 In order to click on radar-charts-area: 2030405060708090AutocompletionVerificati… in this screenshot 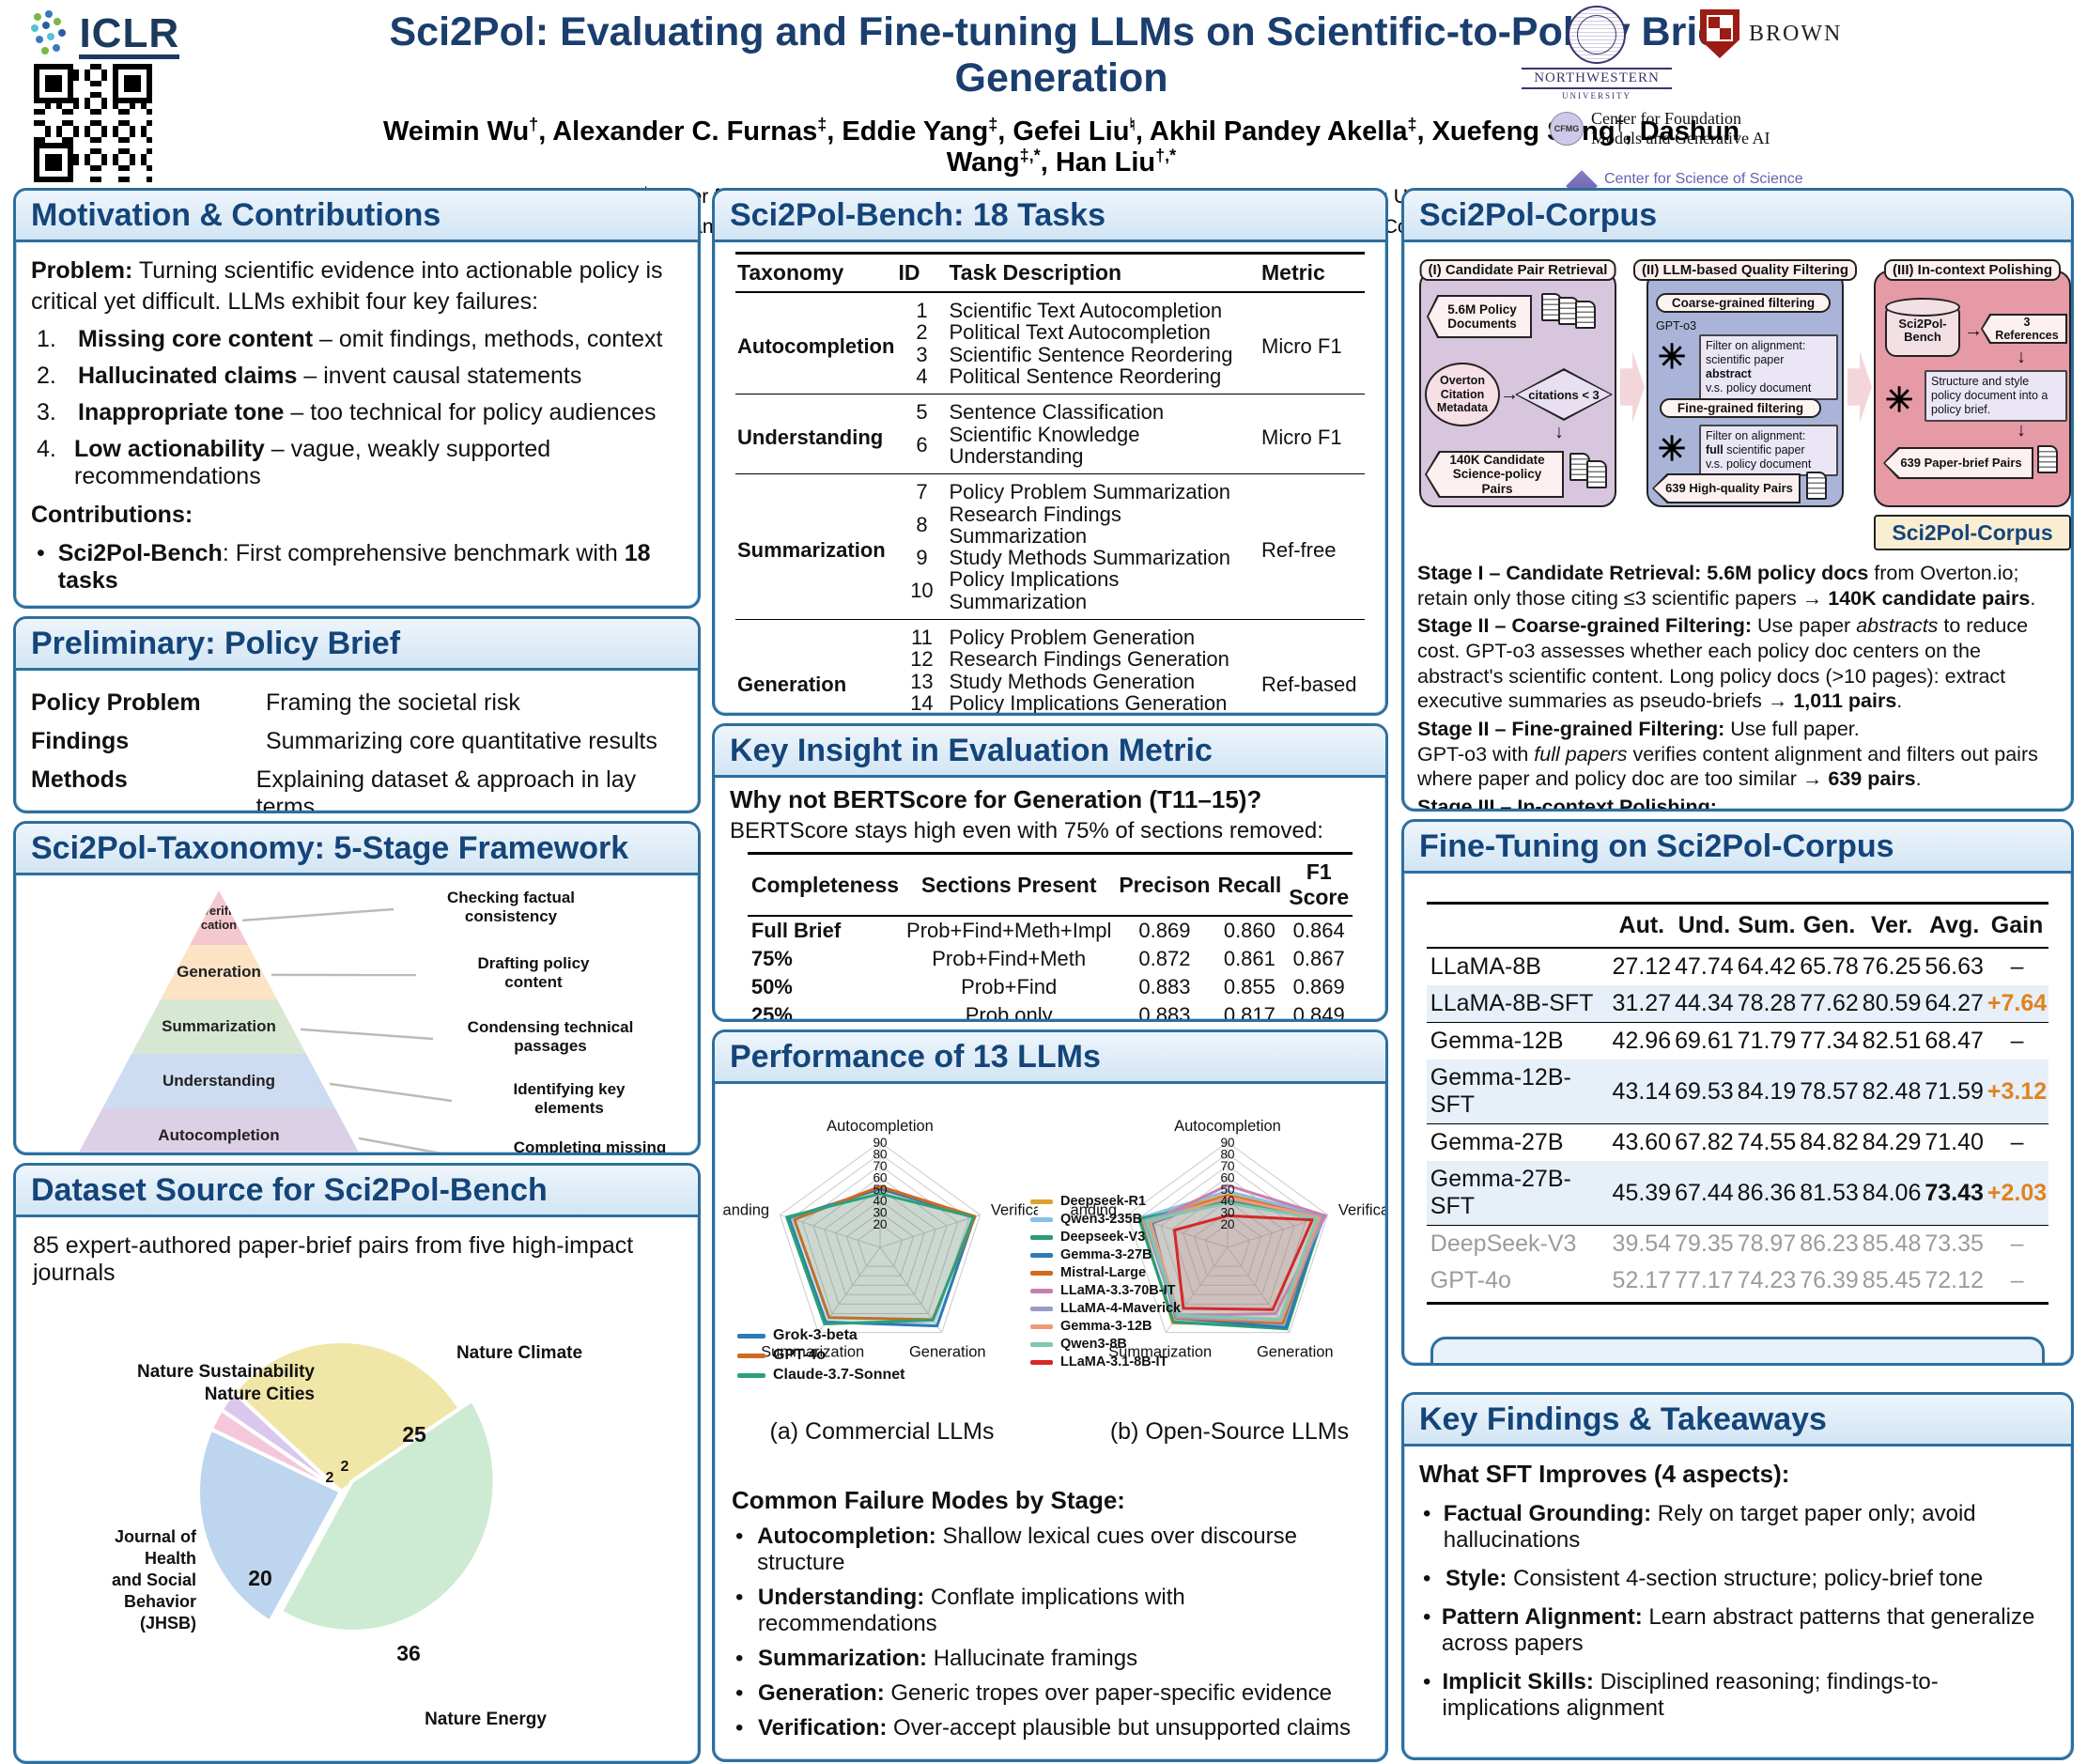, I will do `click(1052, 1285)`.